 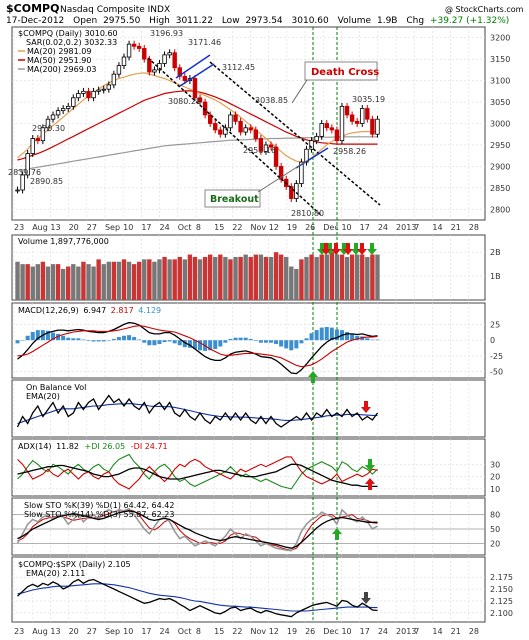 What do you see at coordinates (495, 489) in the screenshot?
I see `adx-y-tick: 10` at bounding box center [495, 489].